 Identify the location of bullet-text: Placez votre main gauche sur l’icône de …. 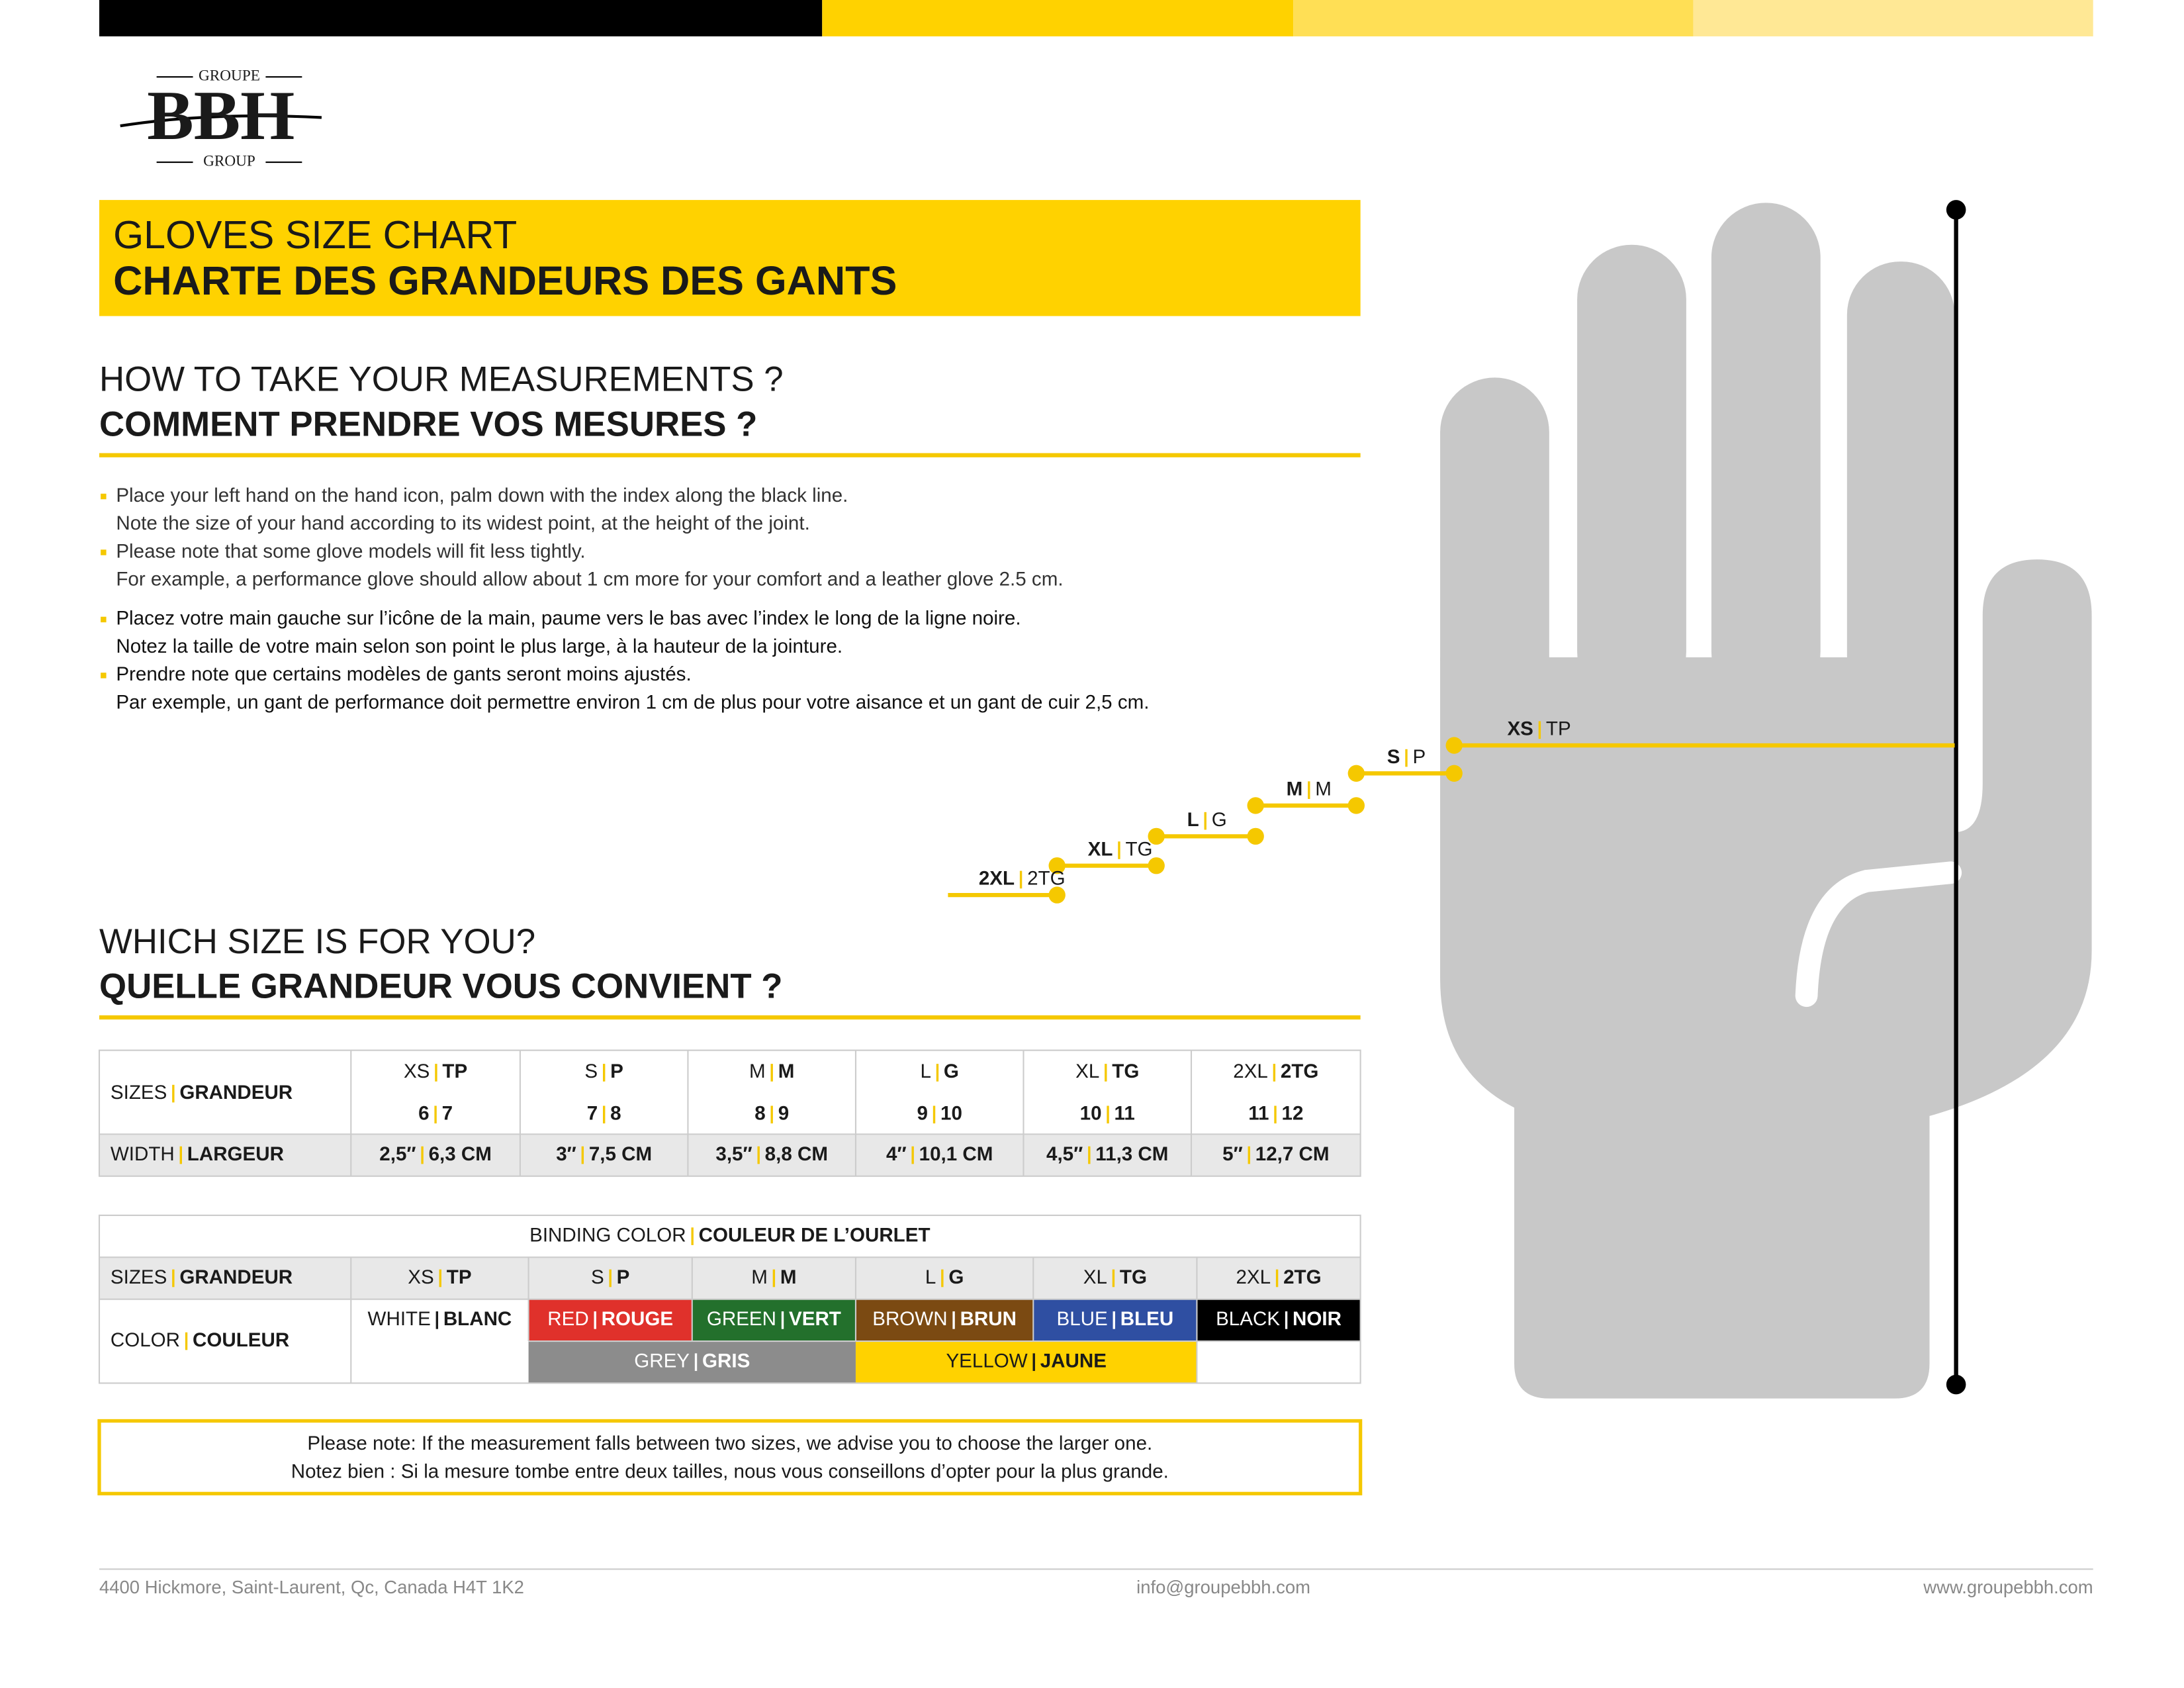
(568, 619).